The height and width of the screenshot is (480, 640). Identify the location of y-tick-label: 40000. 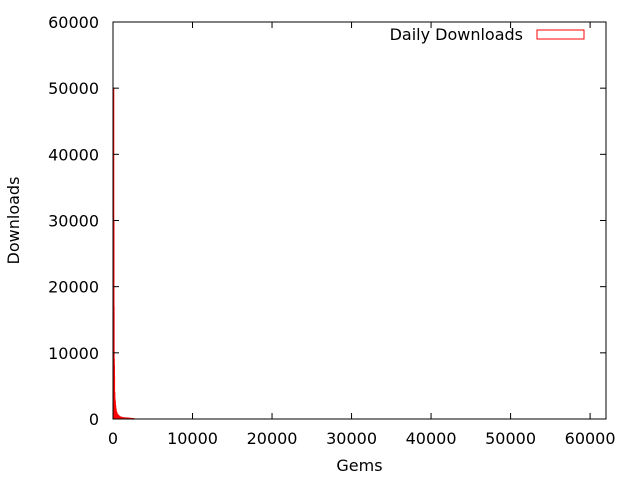
(73, 154).